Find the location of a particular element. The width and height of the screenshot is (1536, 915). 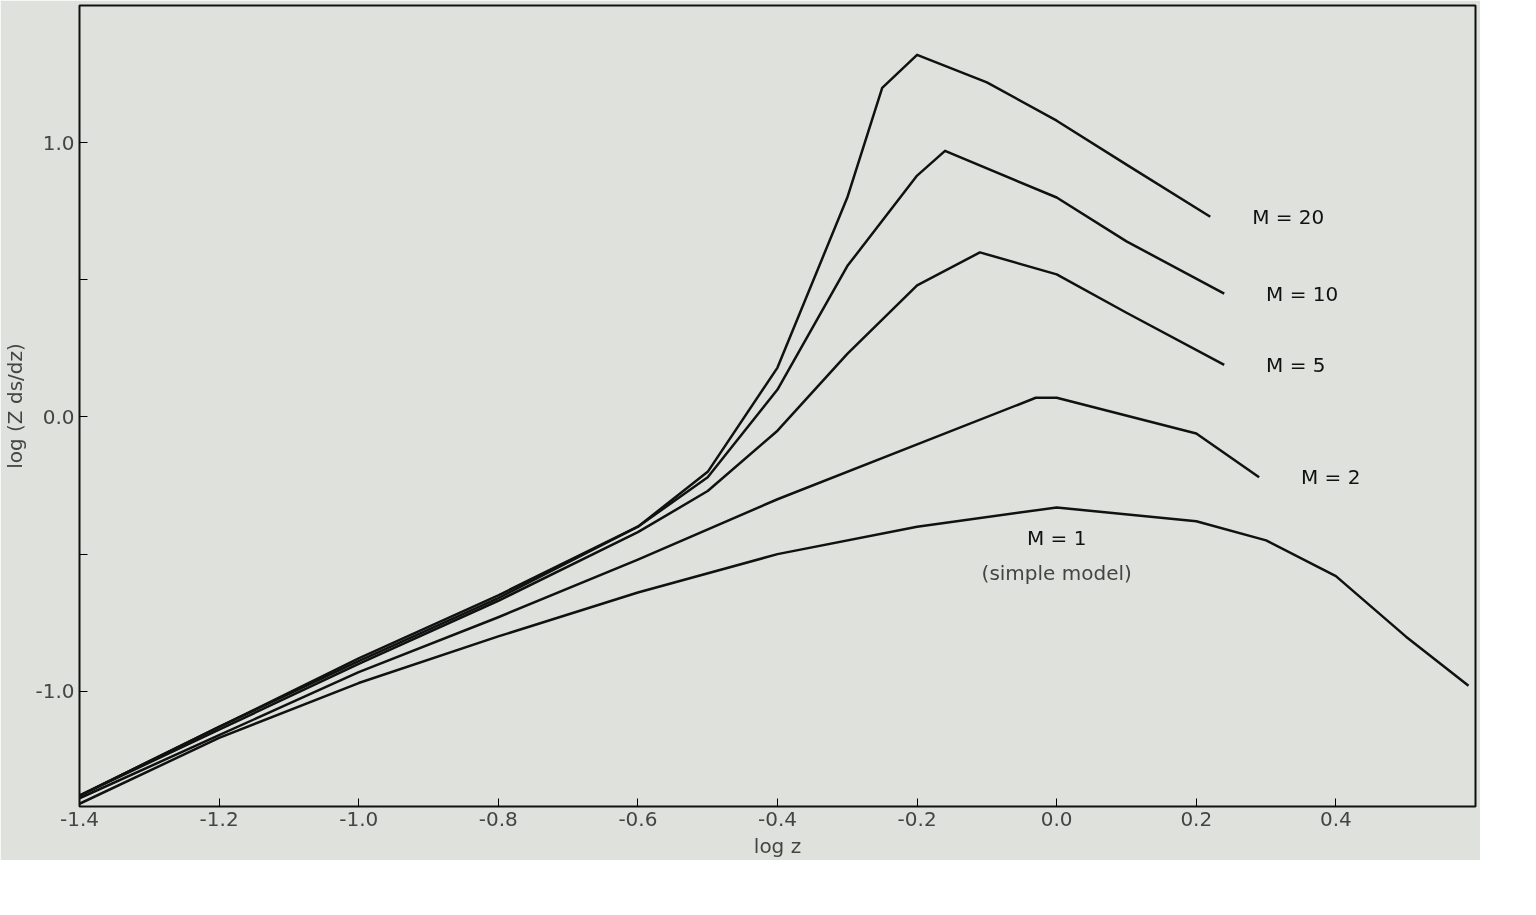

text: M = 5 is located at coordinates (1296, 364).